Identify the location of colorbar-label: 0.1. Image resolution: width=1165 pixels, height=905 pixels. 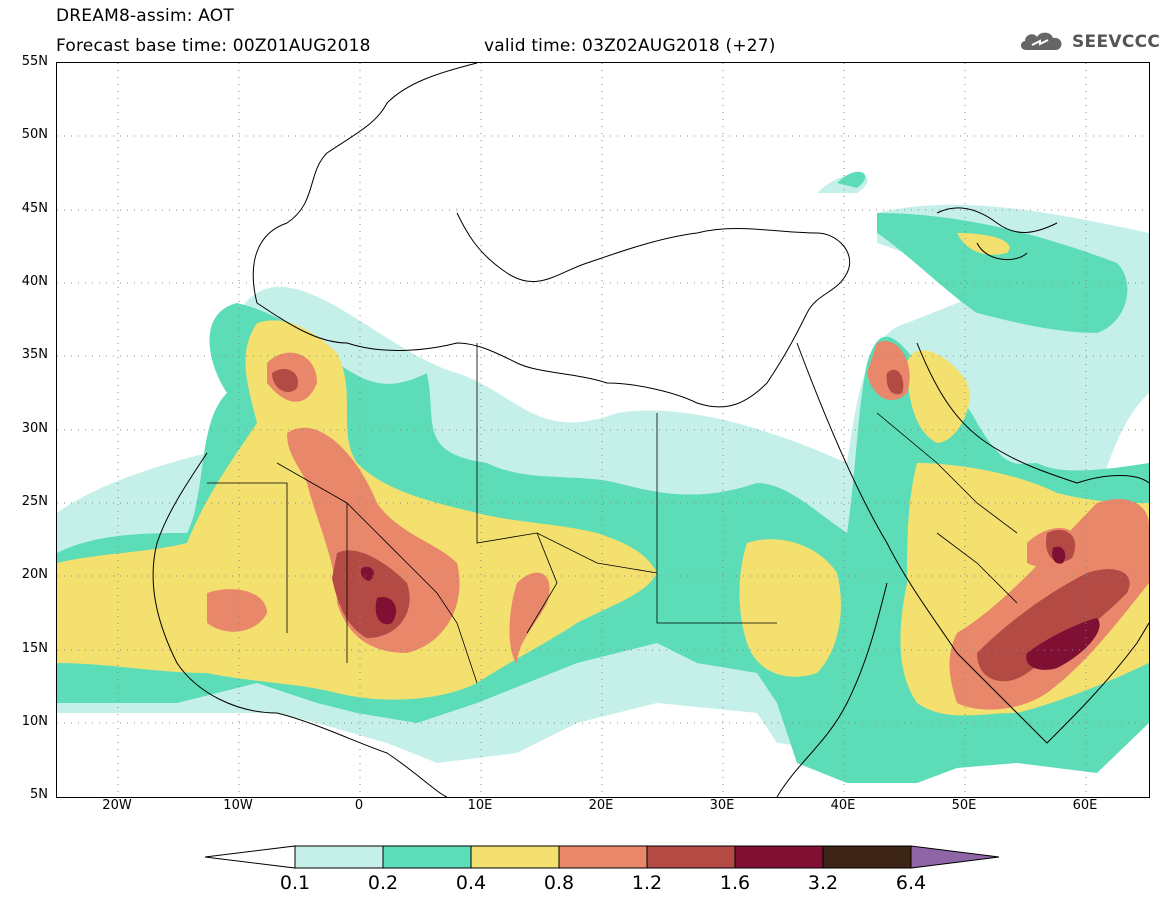
(295, 883).